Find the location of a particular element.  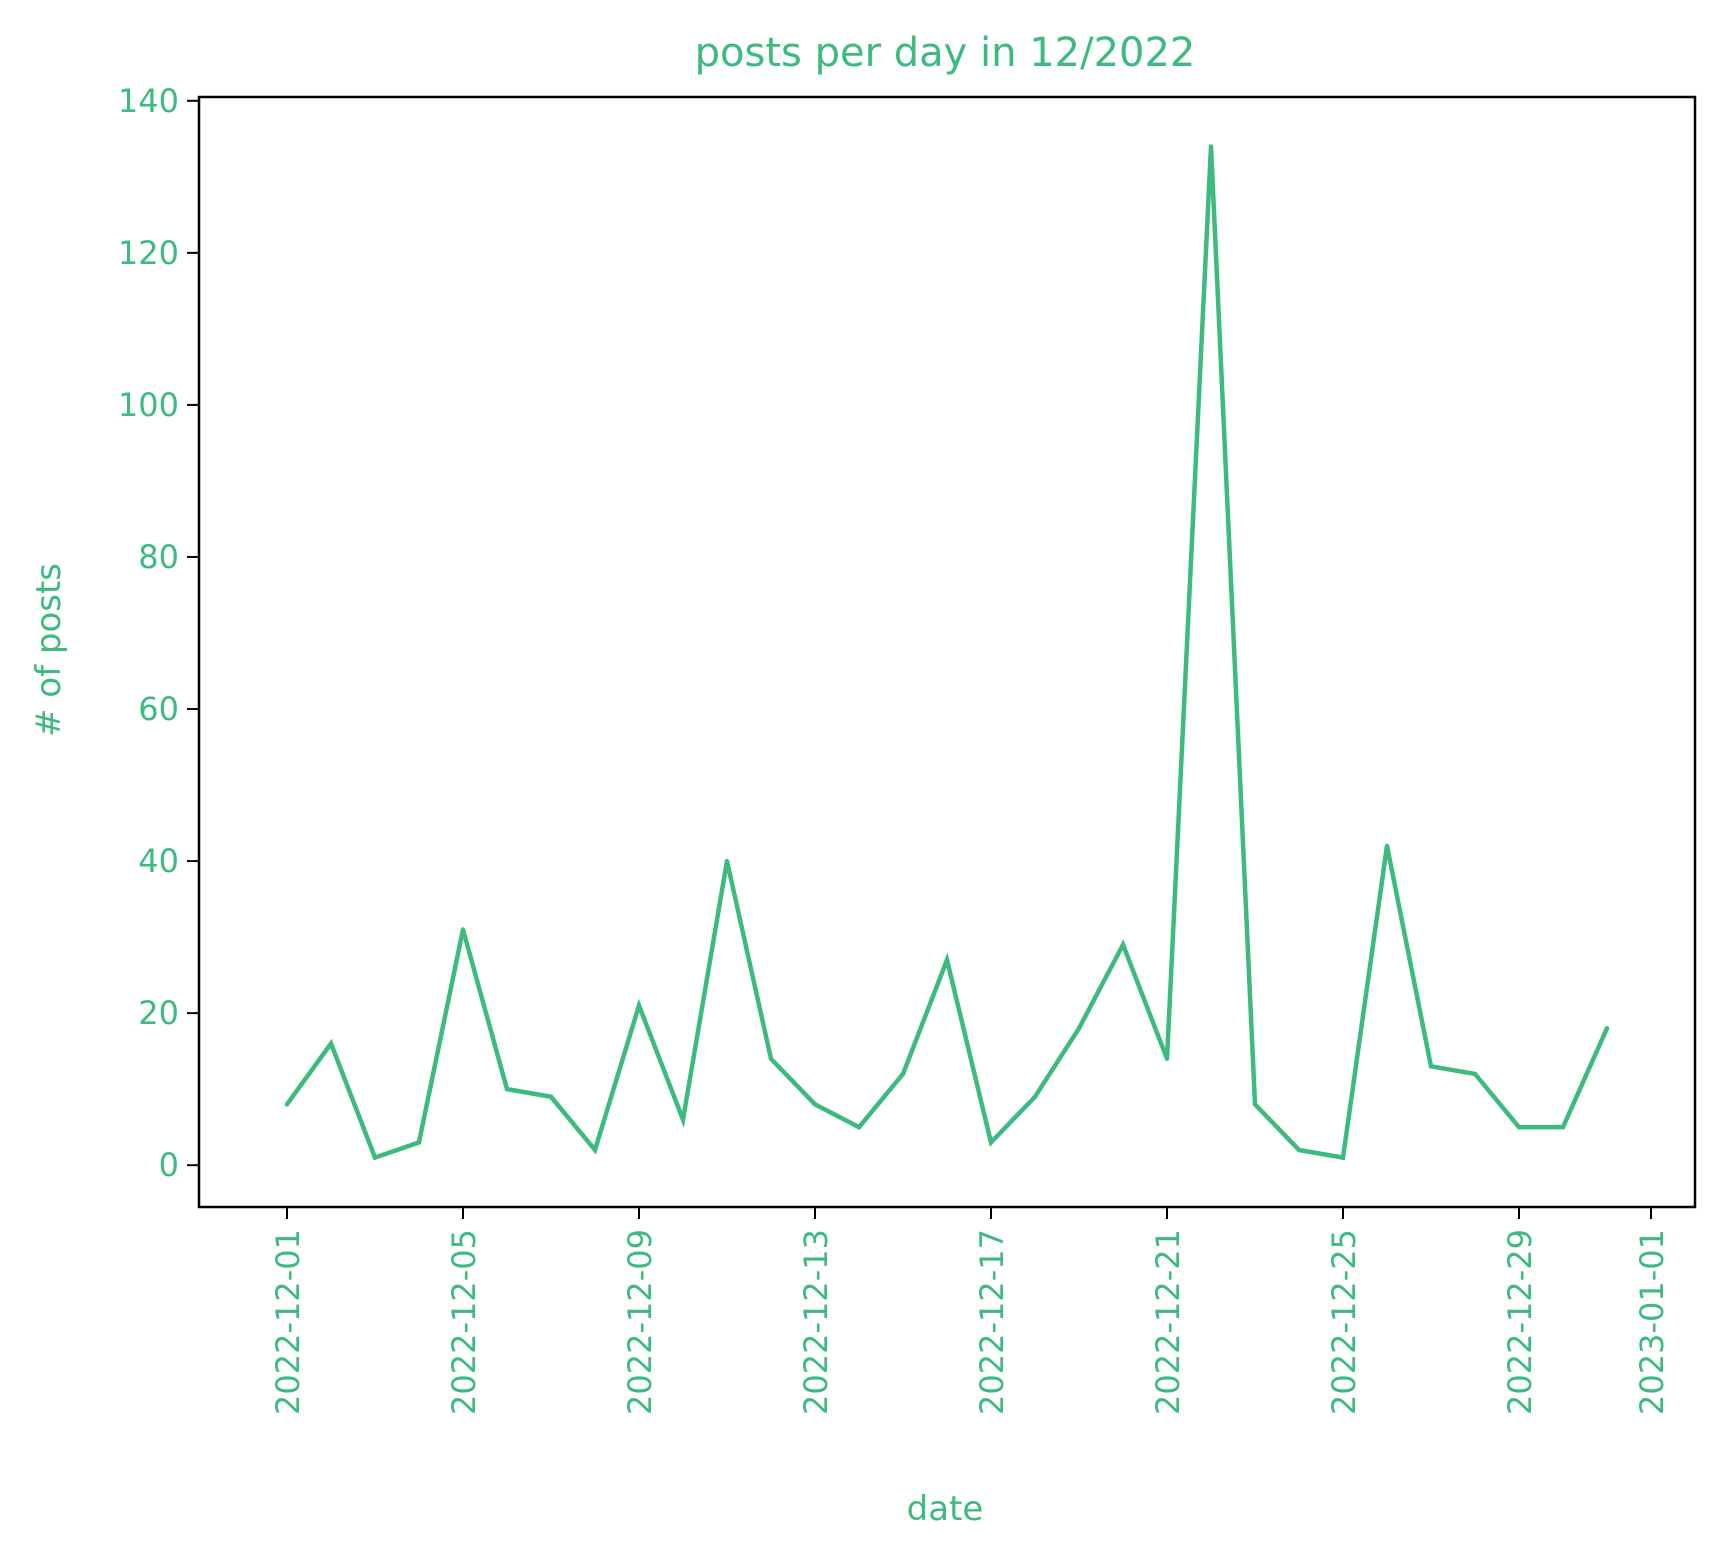

y-axis-label: # of posts is located at coordinates (49, 650).